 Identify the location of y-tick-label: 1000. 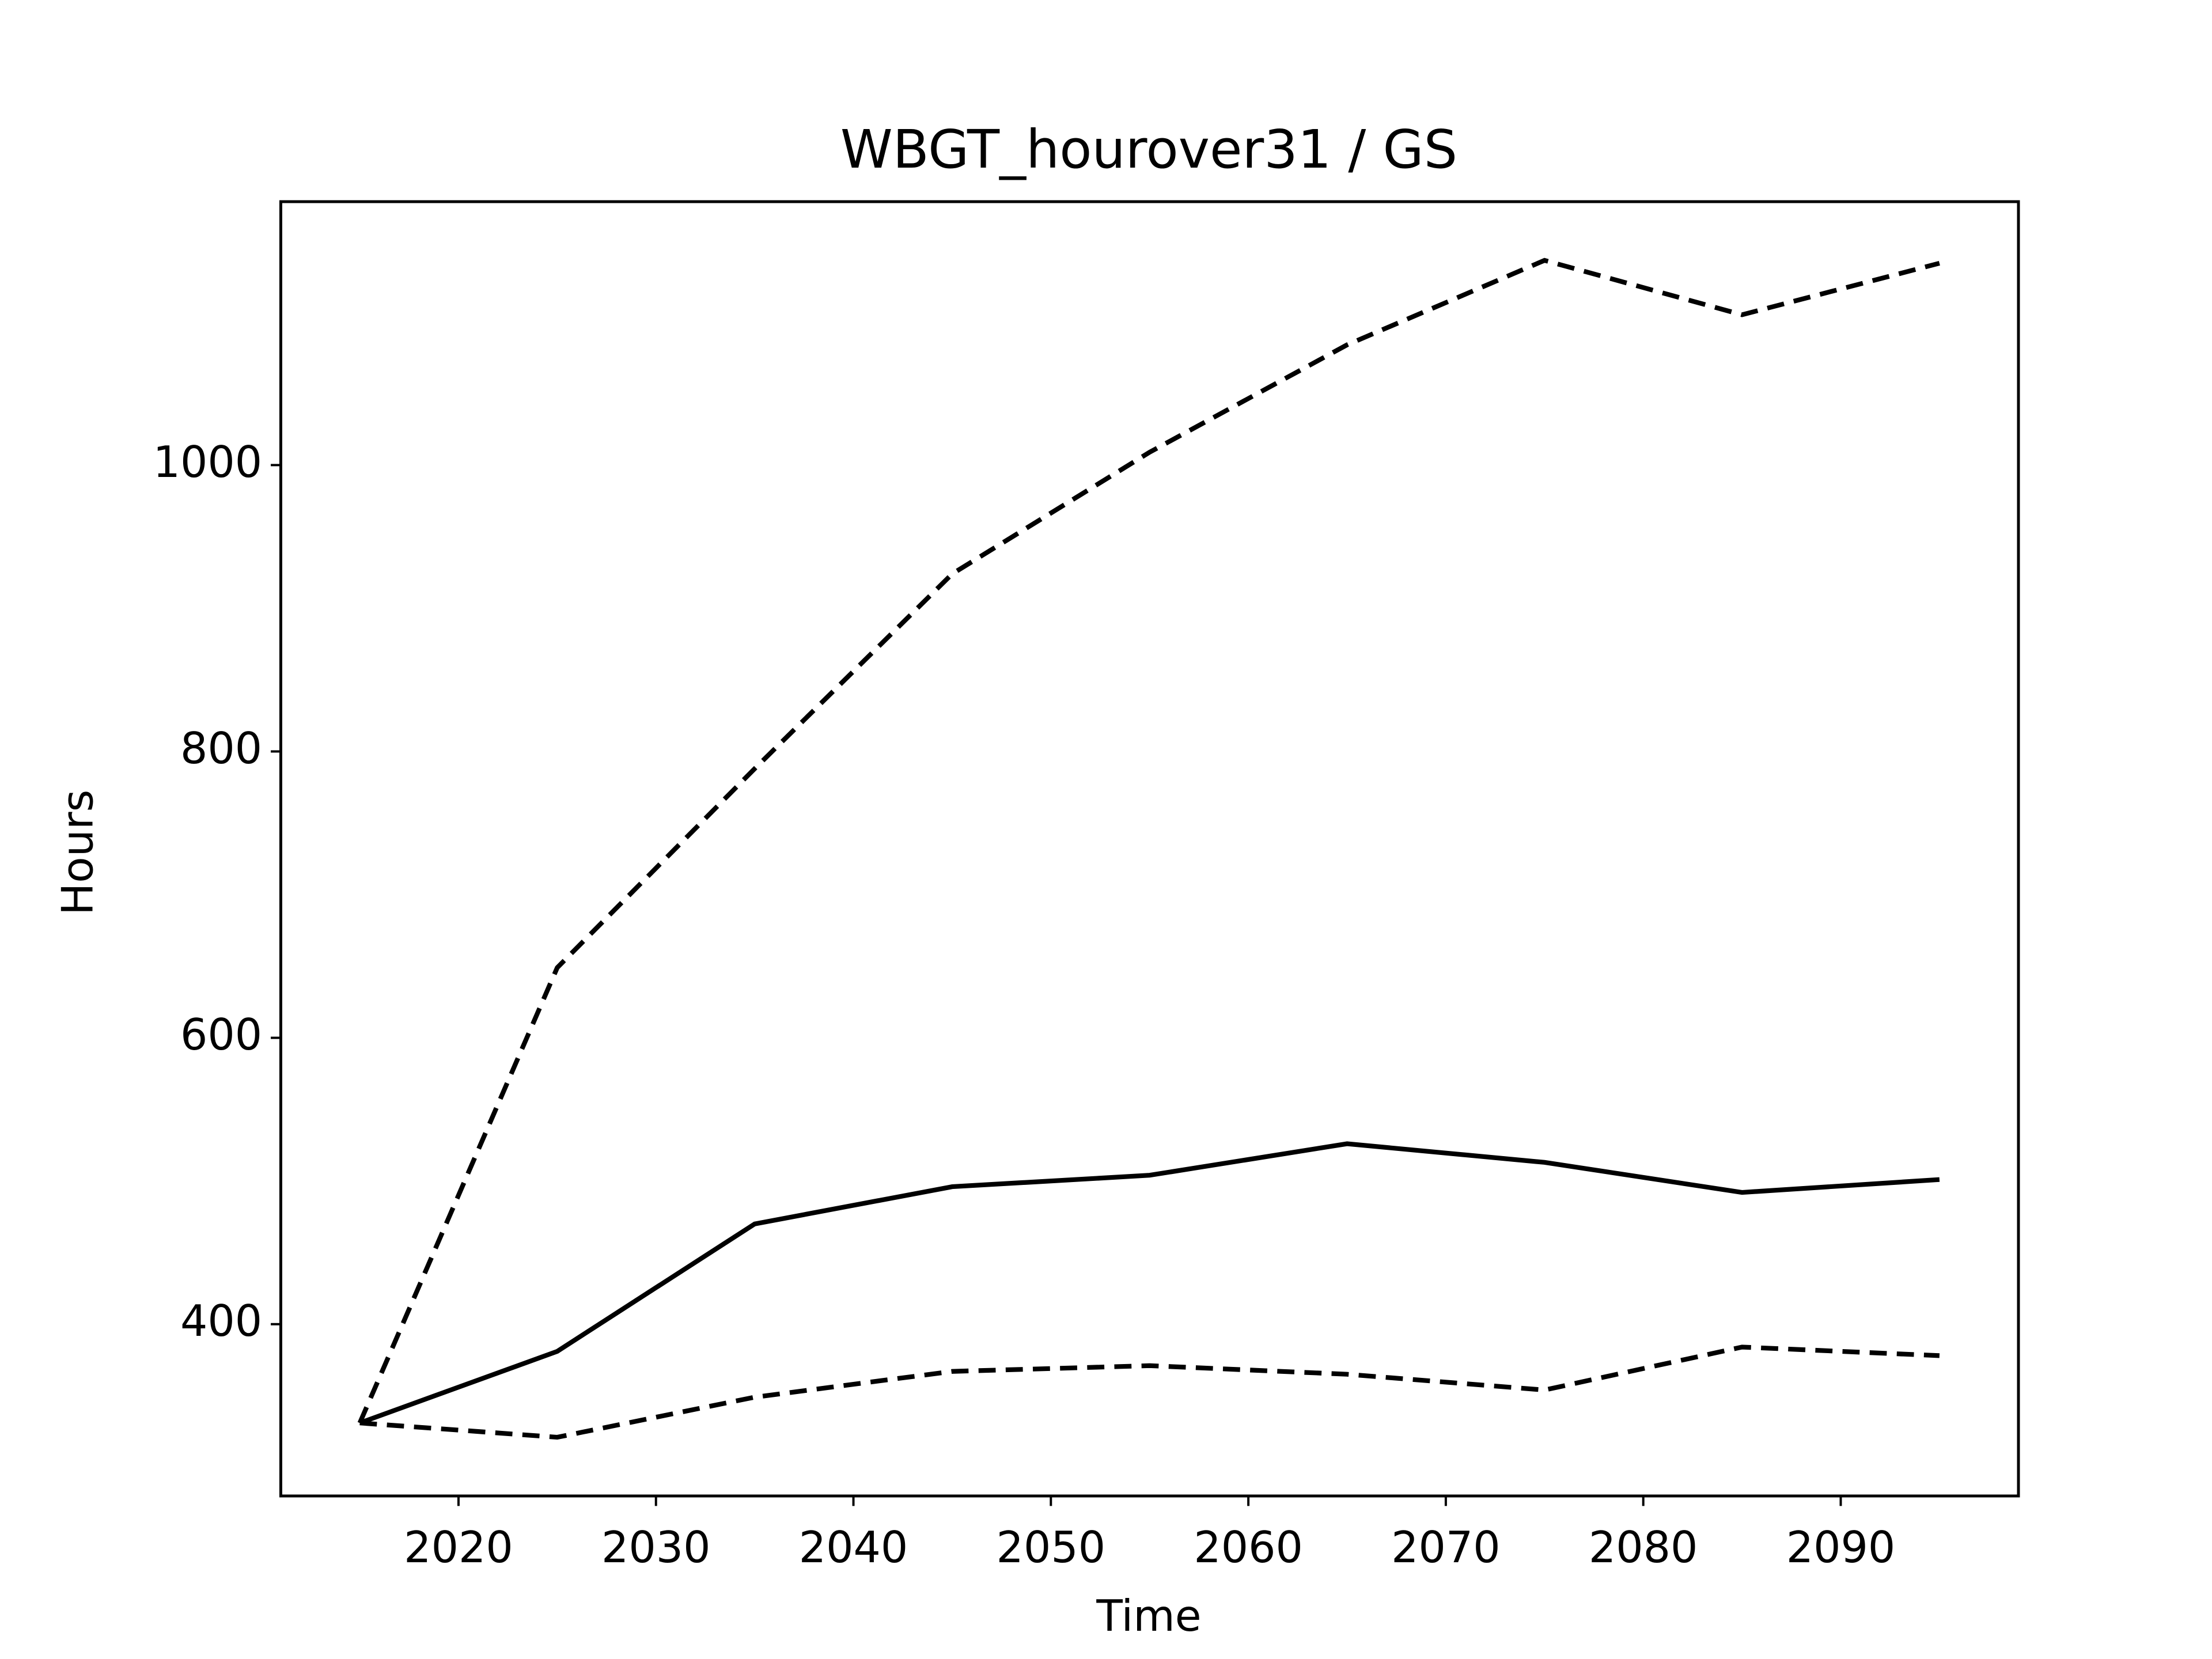
(208, 462).